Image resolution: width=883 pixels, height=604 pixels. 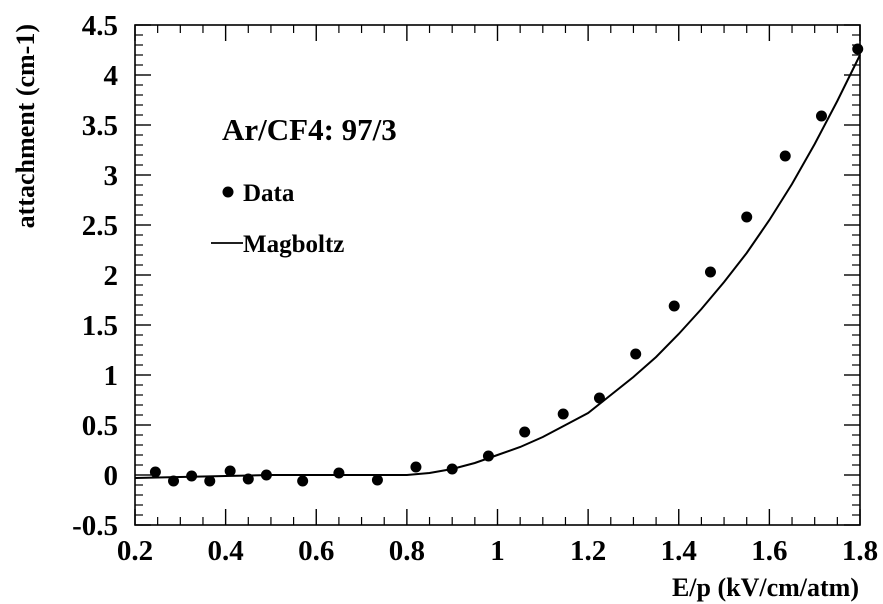 I want to click on legend-label-magboltz: Magboltz, so click(x=293, y=244).